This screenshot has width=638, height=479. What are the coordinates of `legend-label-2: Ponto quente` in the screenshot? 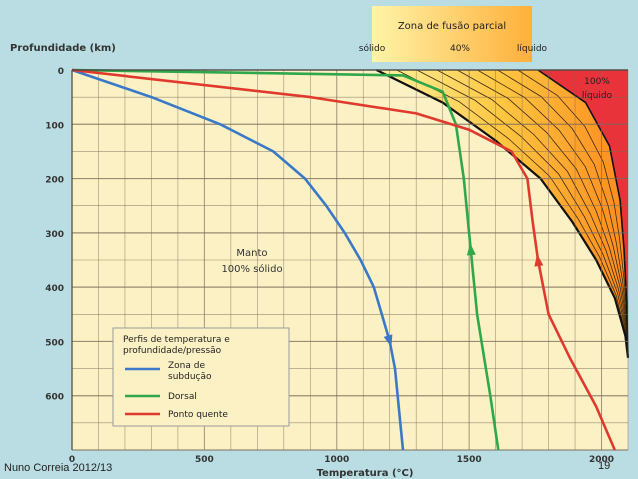 It's located at (198, 415).